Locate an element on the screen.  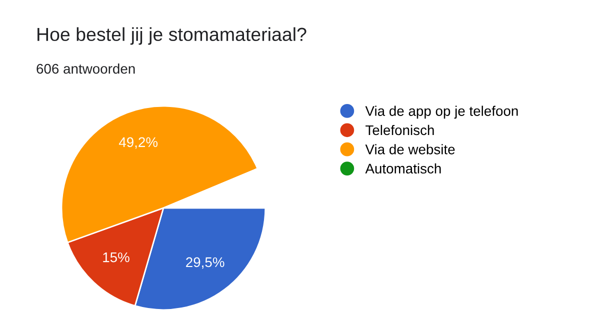
text: 606 antwoorden is located at coordinates (85, 69).